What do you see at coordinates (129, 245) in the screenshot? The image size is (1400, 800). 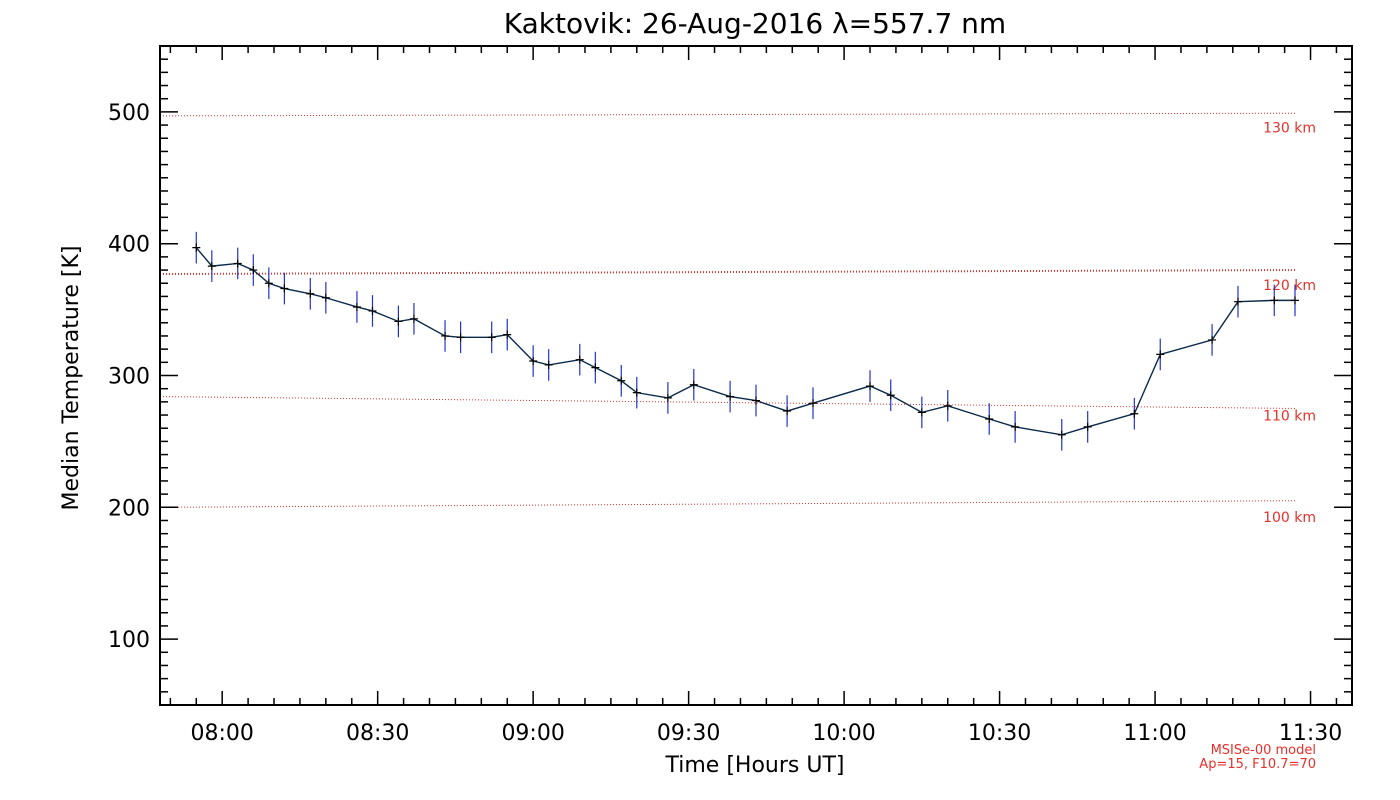 I see `y-tick-label: 400` at bounding box center [129, 245].